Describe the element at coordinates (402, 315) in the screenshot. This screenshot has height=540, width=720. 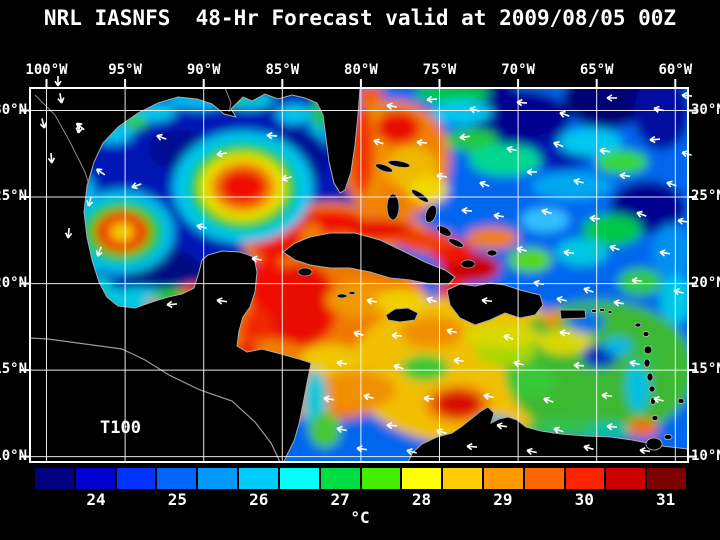
I see `land-jamaica` at that location.